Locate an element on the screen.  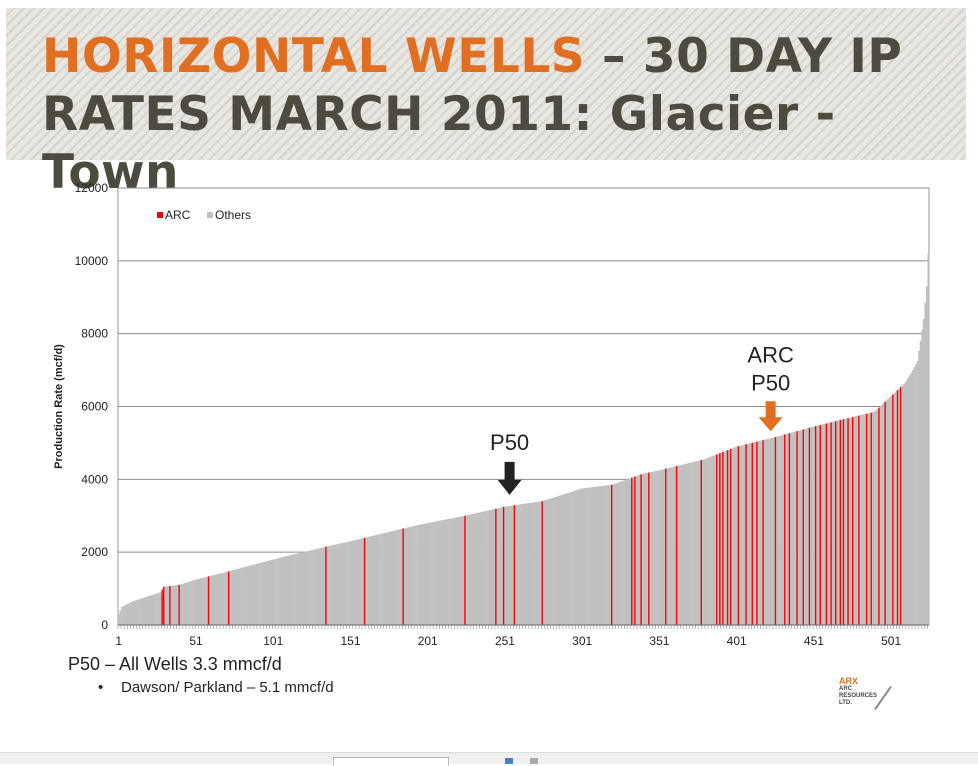
page-field is located at coordinates (391, 761).